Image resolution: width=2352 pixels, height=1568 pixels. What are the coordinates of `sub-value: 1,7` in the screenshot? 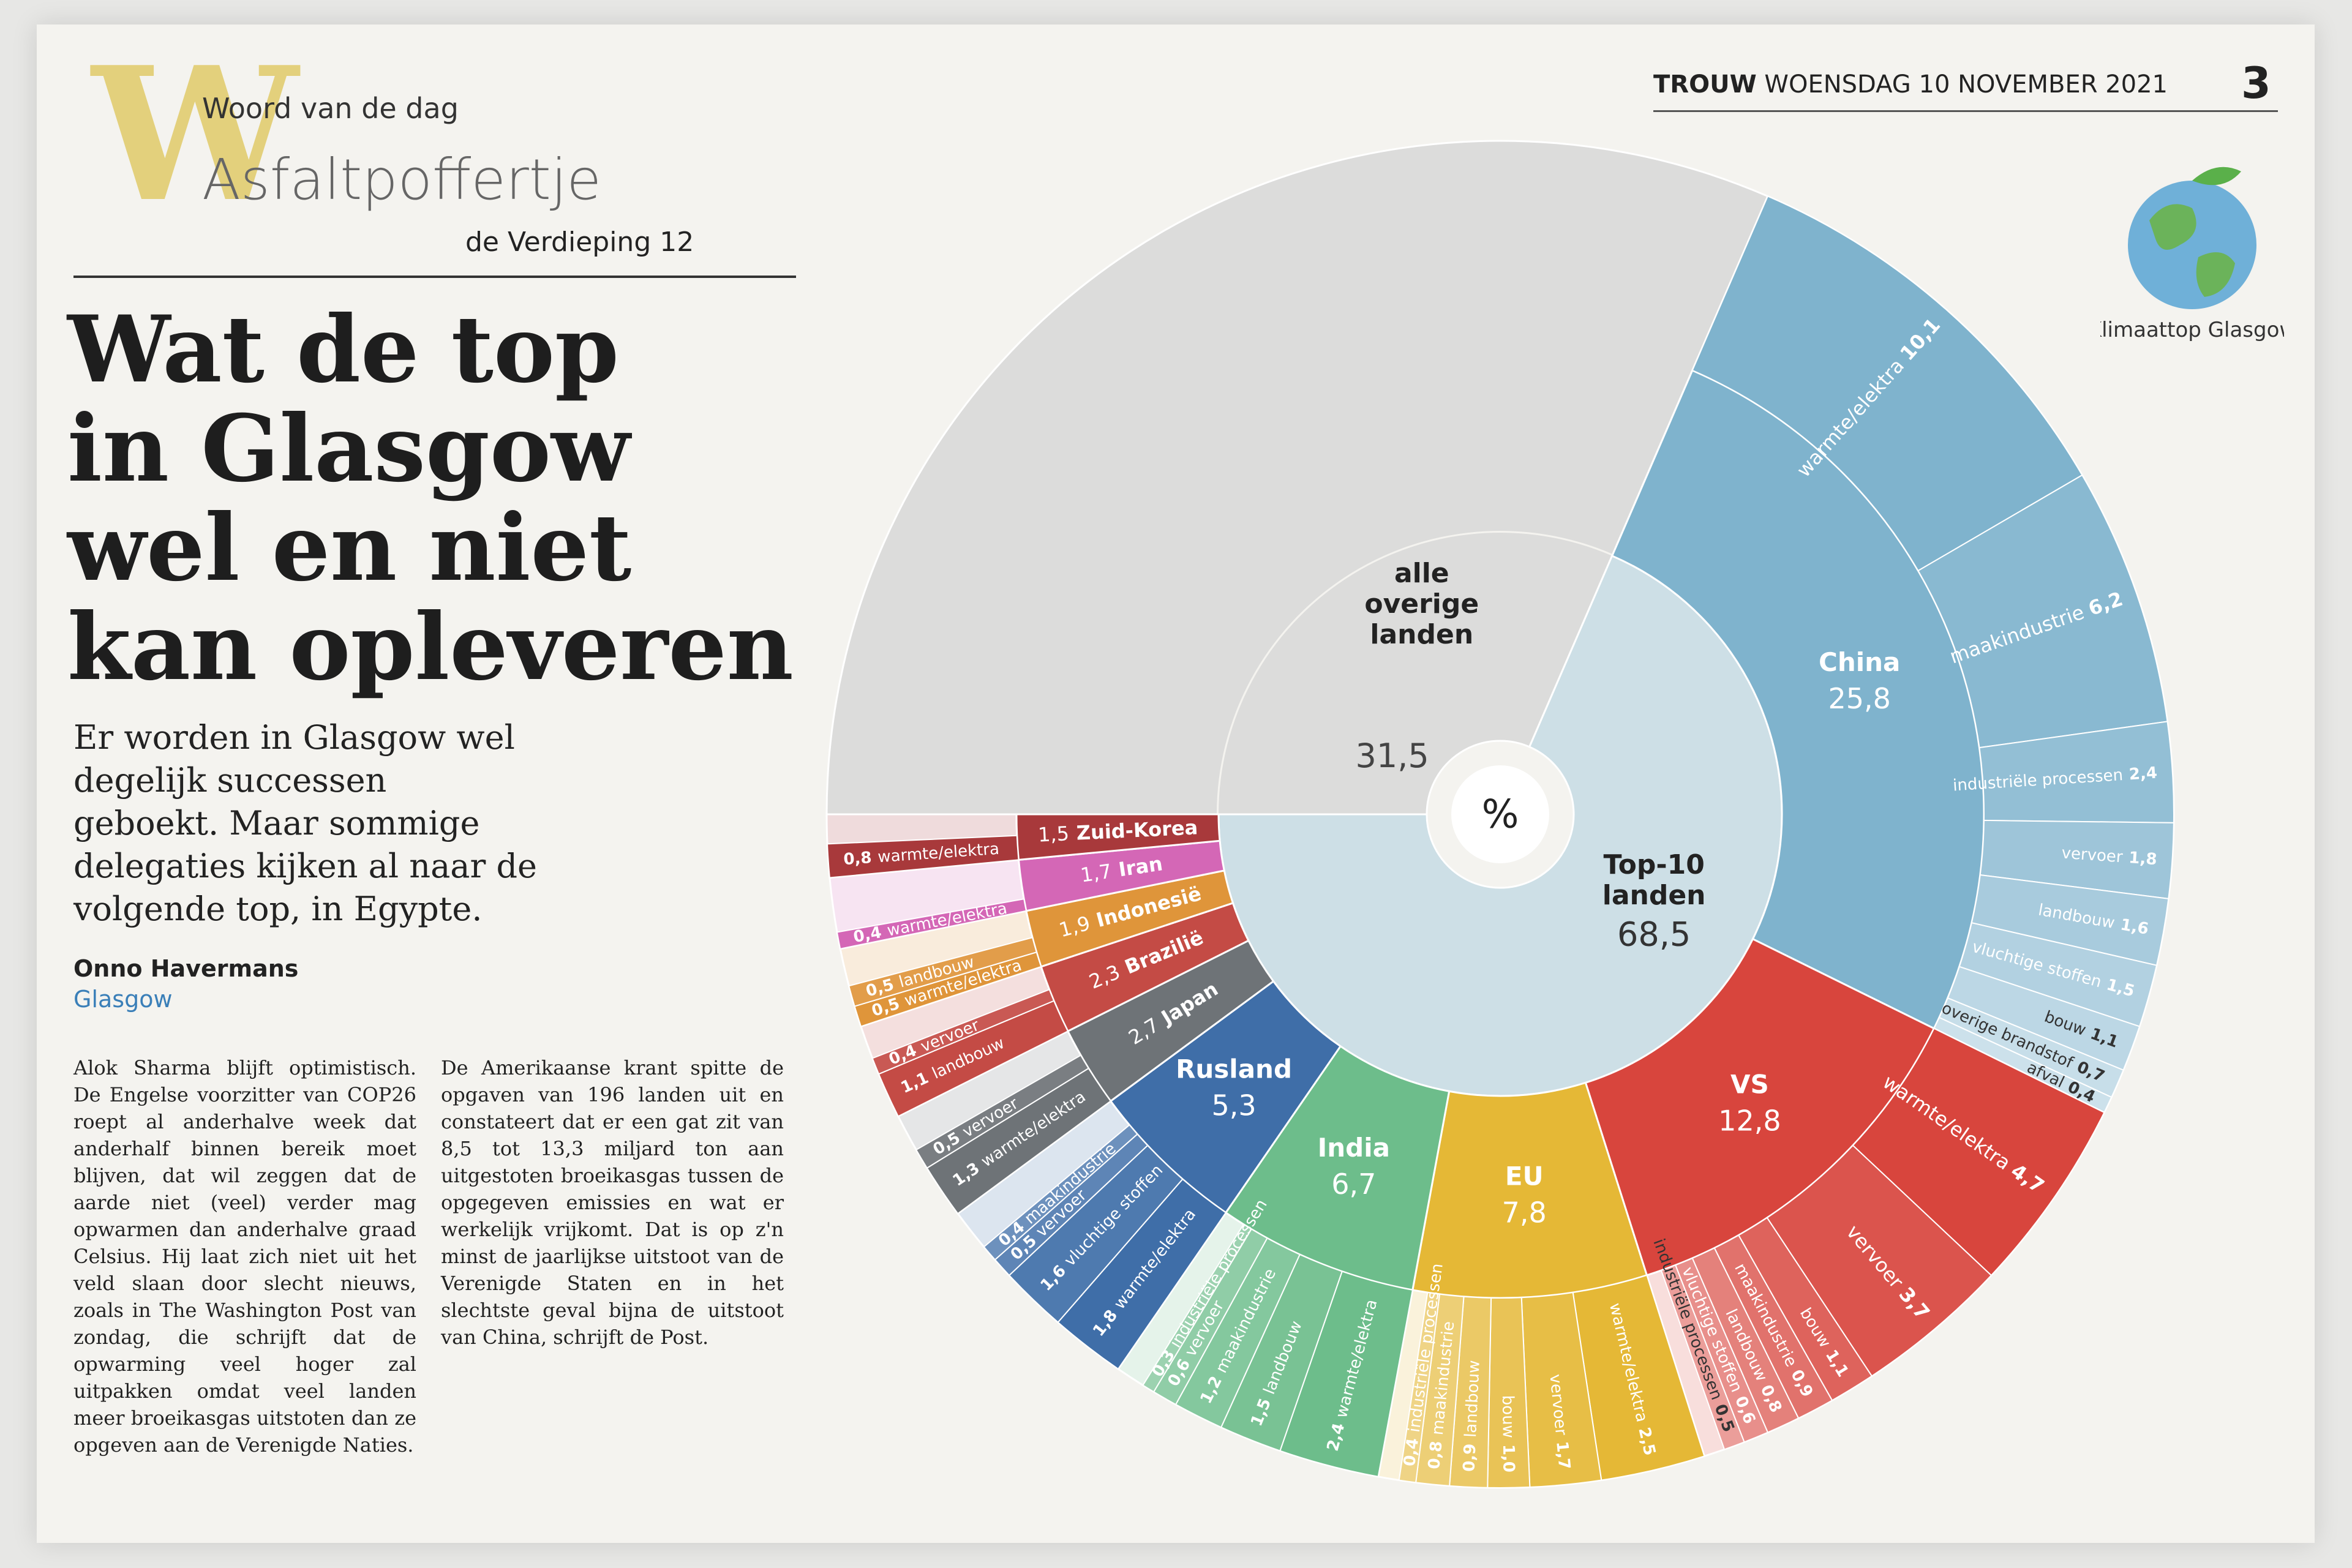 It's located at (1563, 1456).